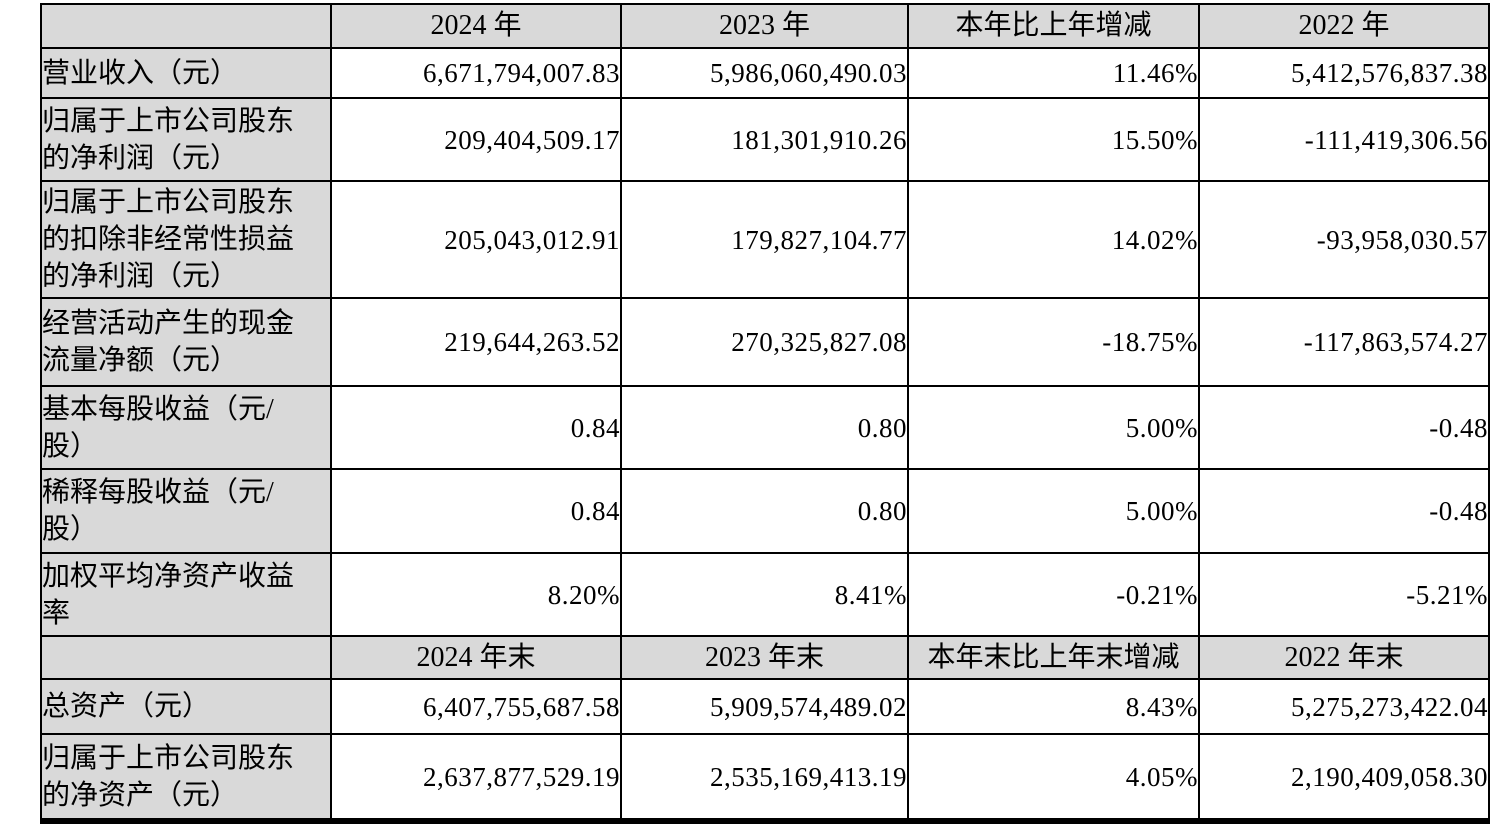 The height and width of the screenshot is (831, 1497). Describe the element at coordinates (186, 777) in the screenshot. I see `row-label-cell: 归属于上市公司股东 的净资产（元）` at that location.